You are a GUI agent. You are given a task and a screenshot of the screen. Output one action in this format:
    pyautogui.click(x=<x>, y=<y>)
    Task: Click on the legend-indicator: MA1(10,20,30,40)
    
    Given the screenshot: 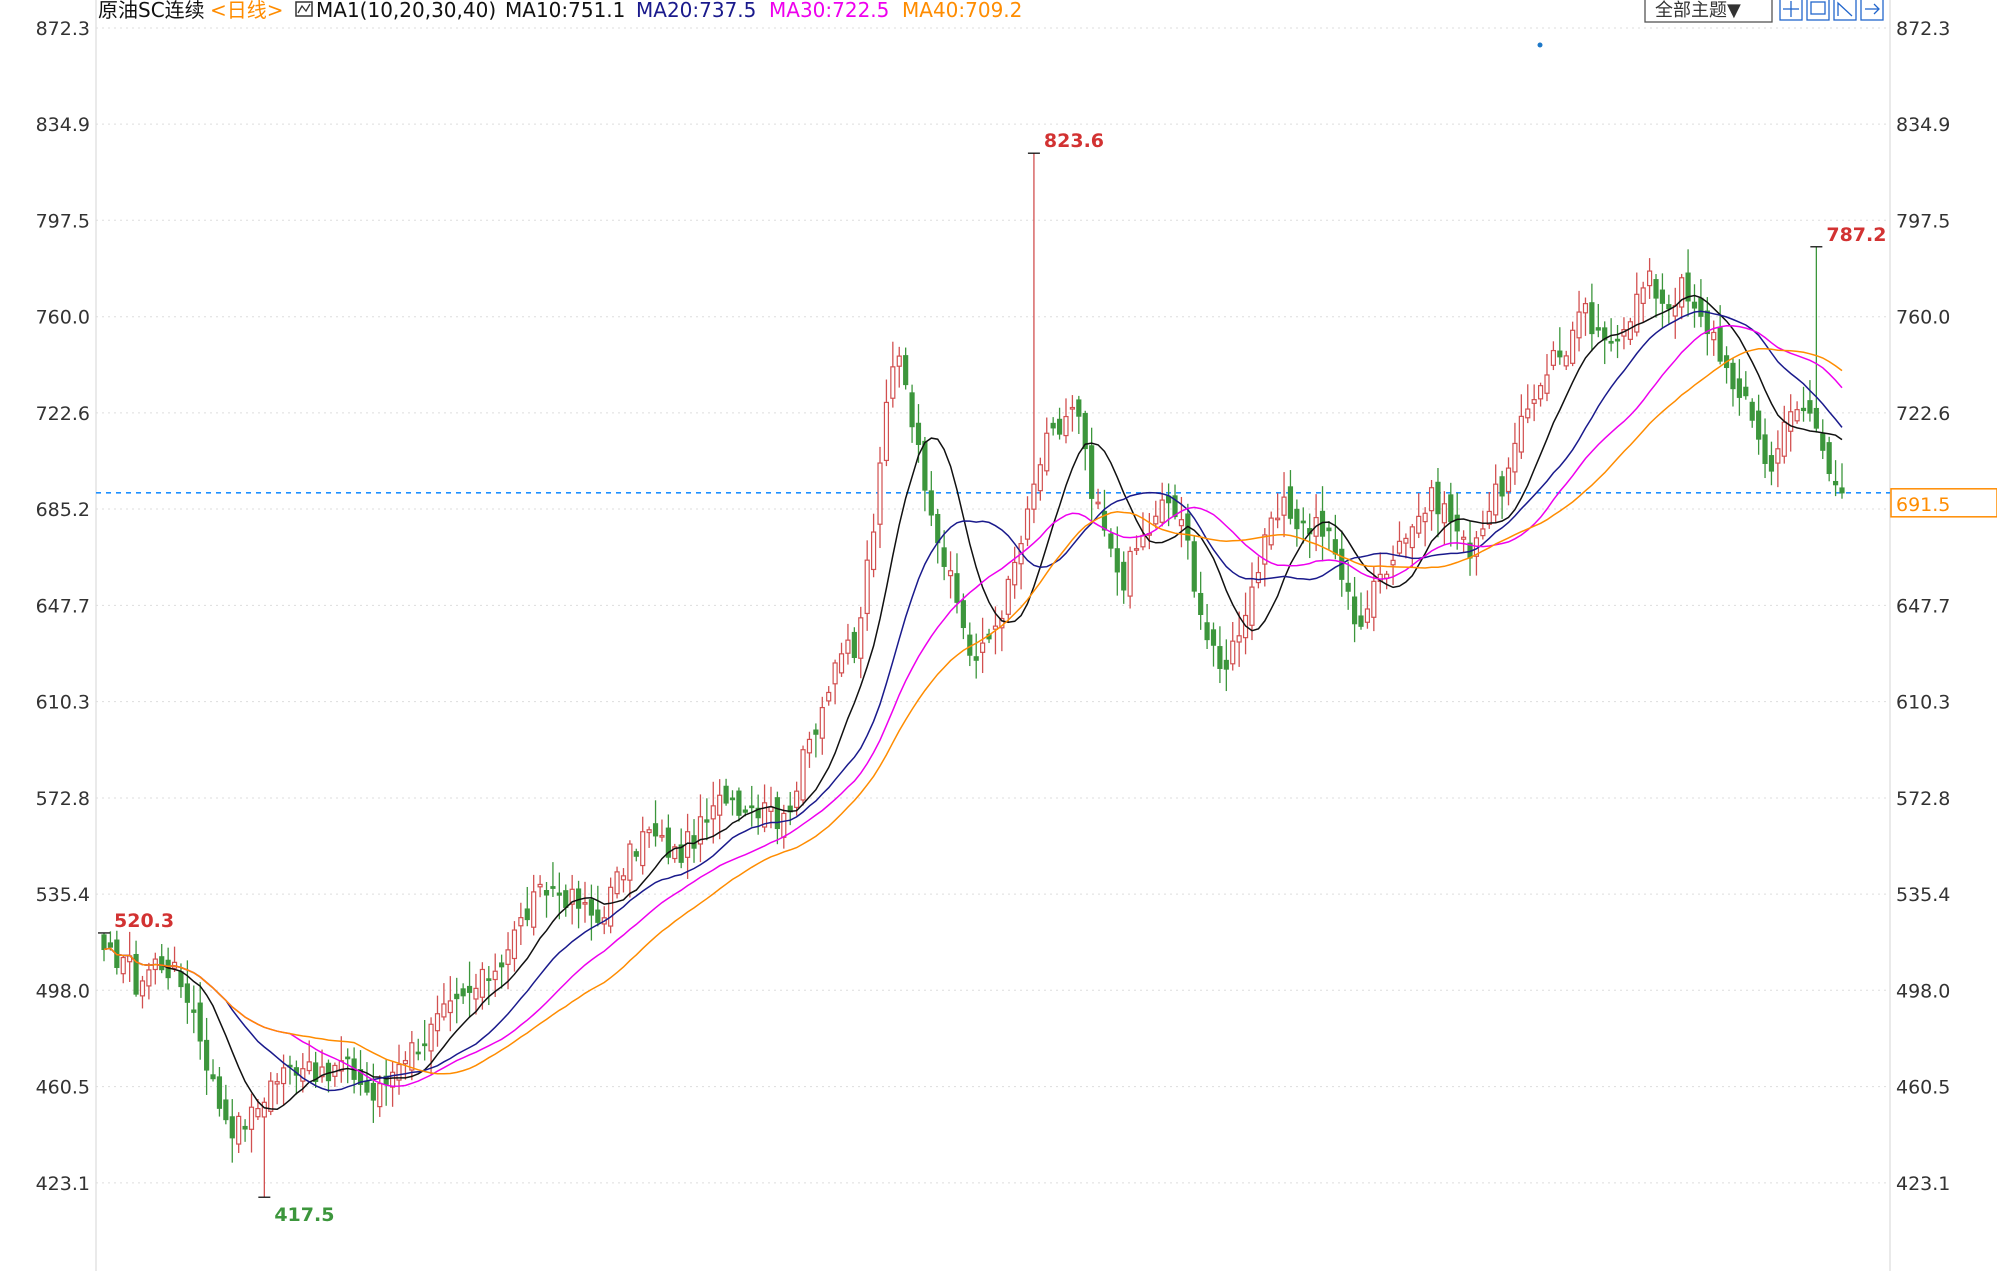 What is the action you would take?
    pyautogui.click(x=406, y=11)
    